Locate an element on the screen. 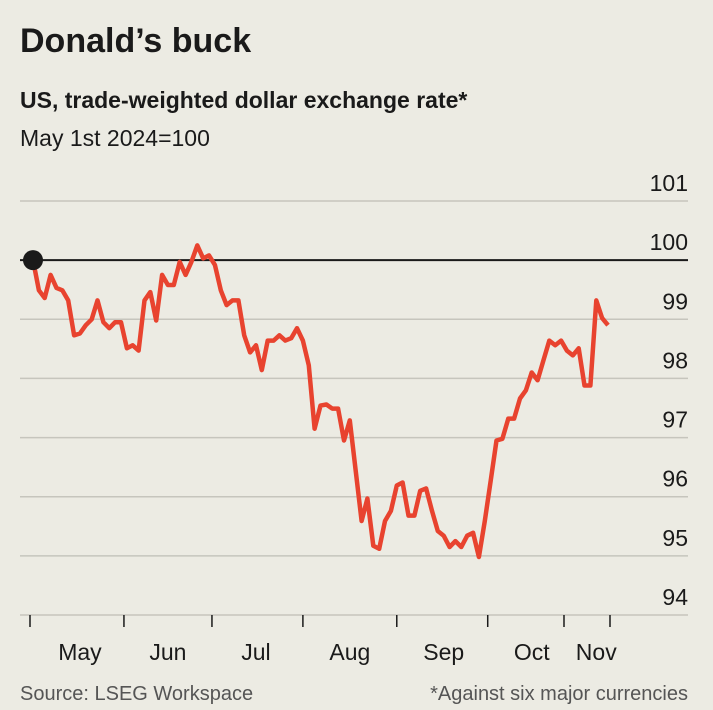 The height and width of the screenshot is (710, 713). y-tick-label: 96 is located at coordinates (675, 479).